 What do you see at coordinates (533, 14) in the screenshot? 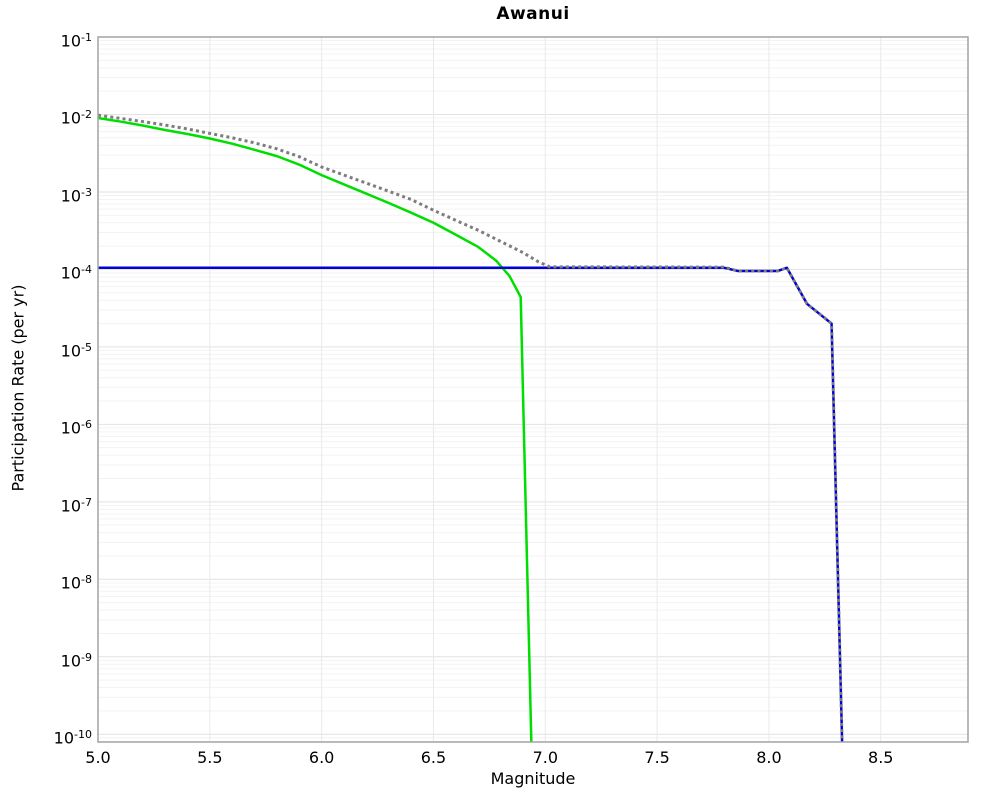
I see `chart-title: Awanui` at bounding box center [533, 14].